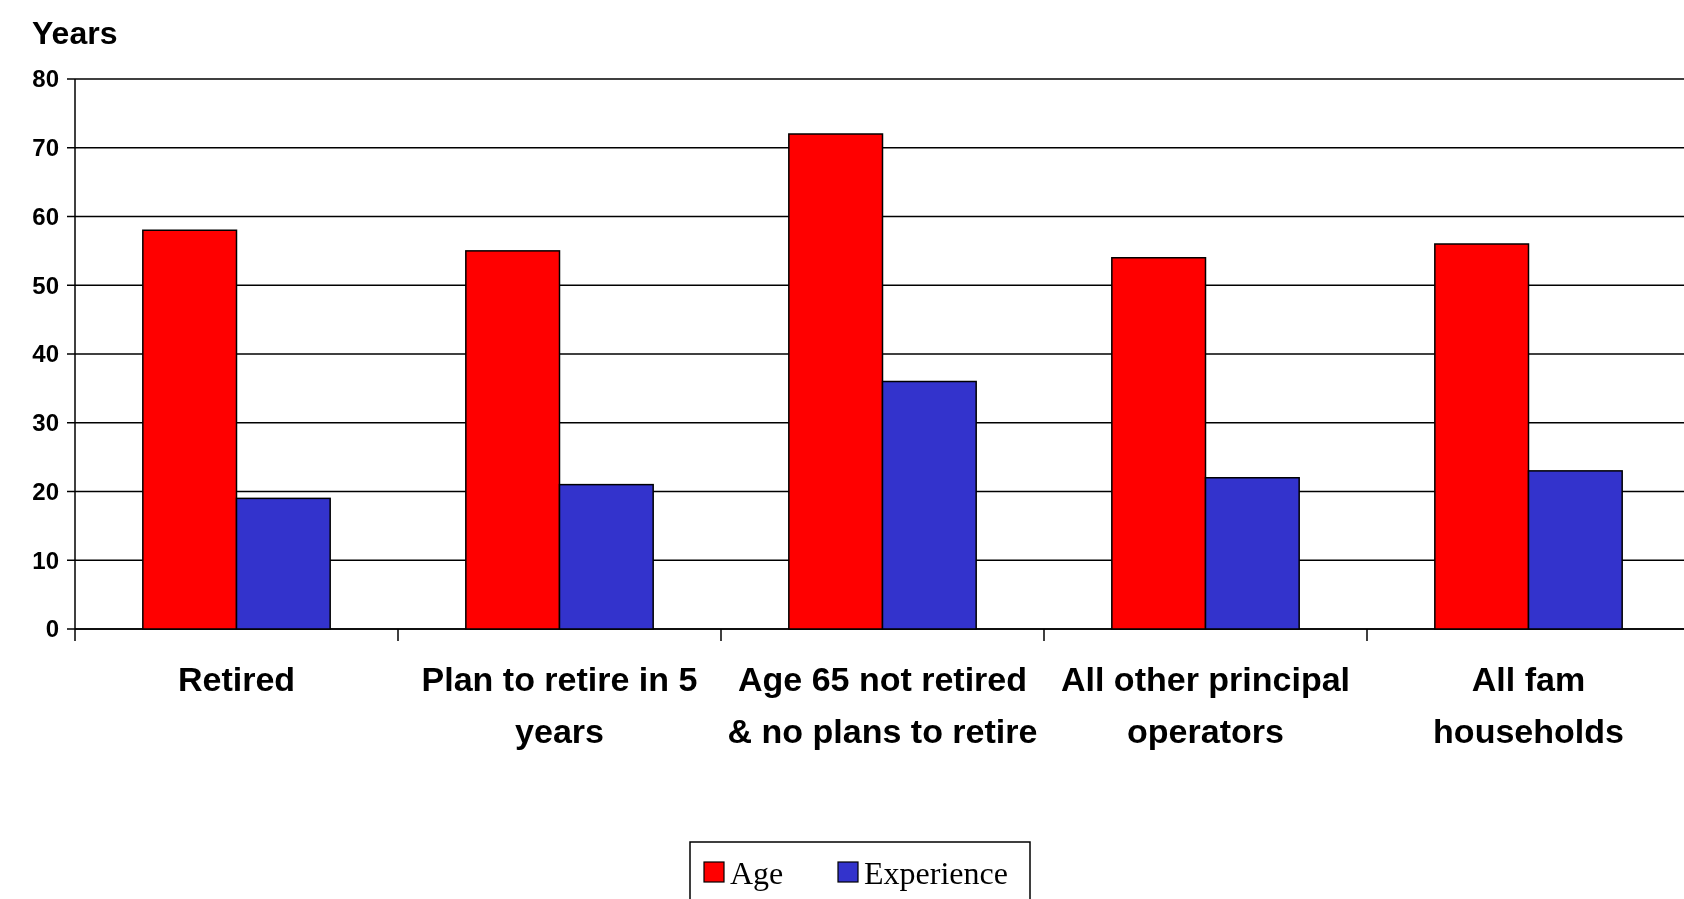 This screenshot has width=1684, height=899. Describe the element at coordinates (882, 705) in the screenshot. I see `x-tick-label: Age 65 not retired & no plans to retire` at that location.